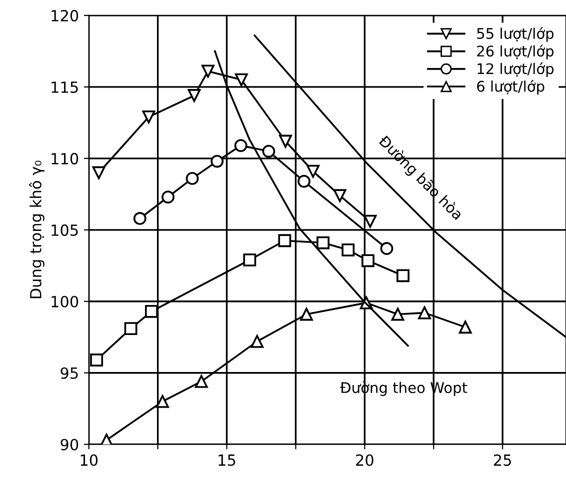 The height and width of the screenshot is (483, 566). Describe the element at coordinates (69, 444) in the screenshot. I see `y-tick-label: 90` at that location.